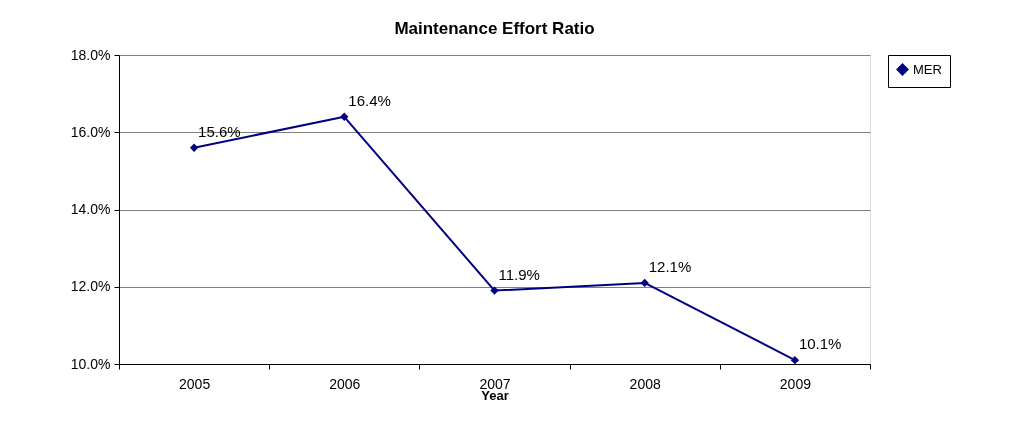 Image resolution: width=1031 pixels, height=448 pixels. Describe the element at coordinates (369, 100) in the screenshot. I see `data-label: 16.4%` at that location.